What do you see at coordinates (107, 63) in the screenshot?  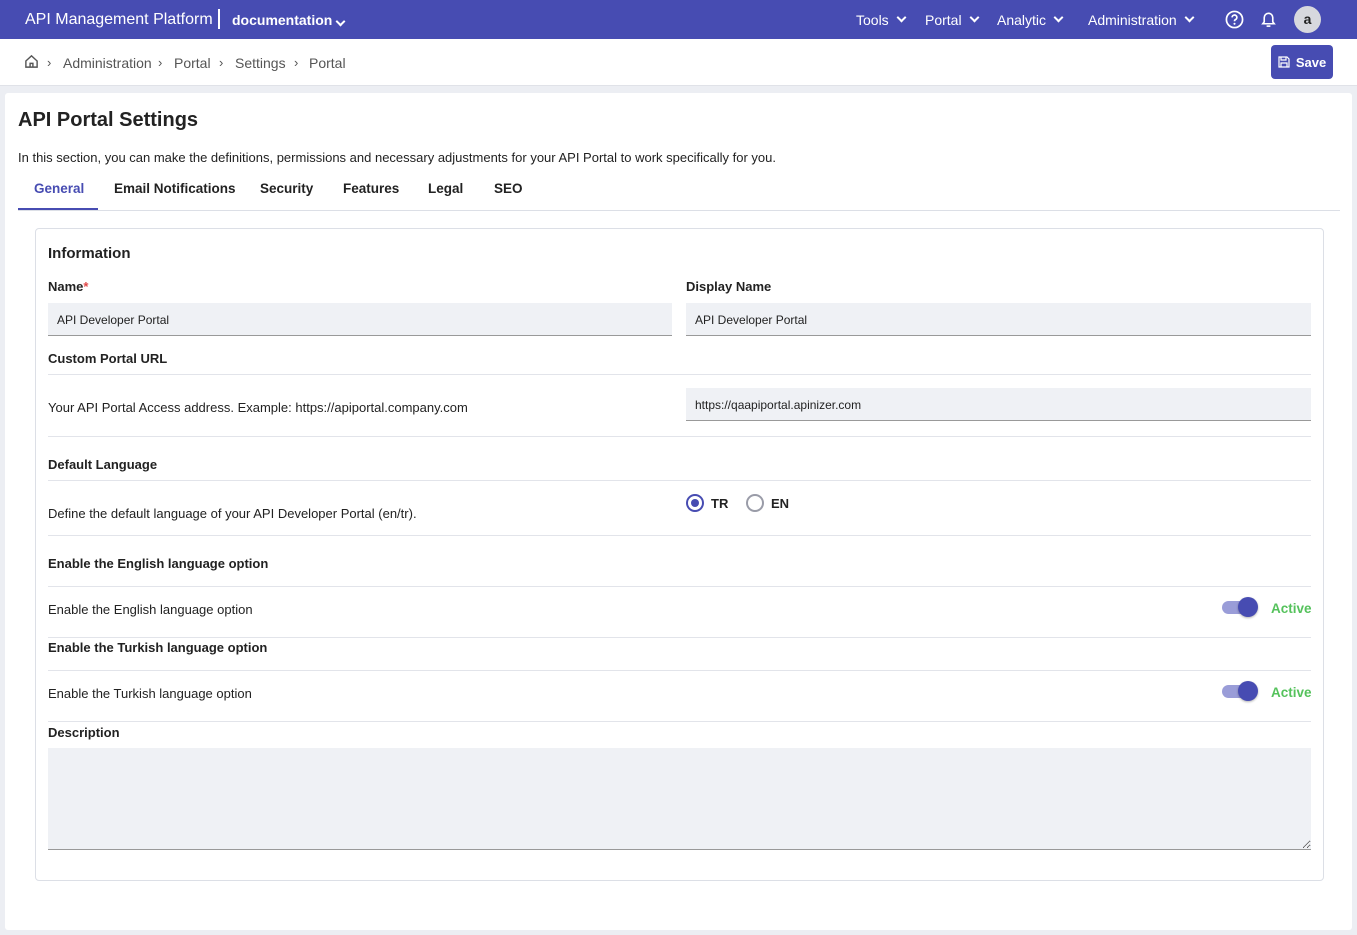 I see `breadcrumb-item: Administration` at bounding box center [107, 63].